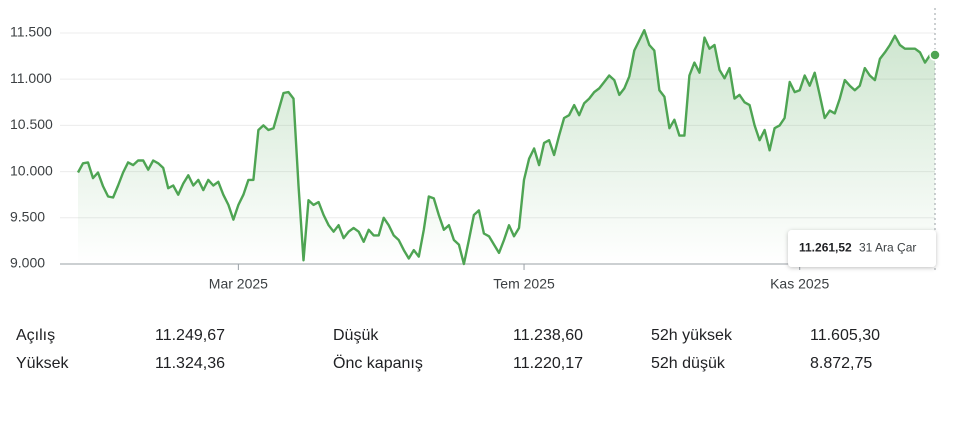 This screenshot has width=960, height=421. I want to click on y-tick-label: 9.000, so click(27, 263).